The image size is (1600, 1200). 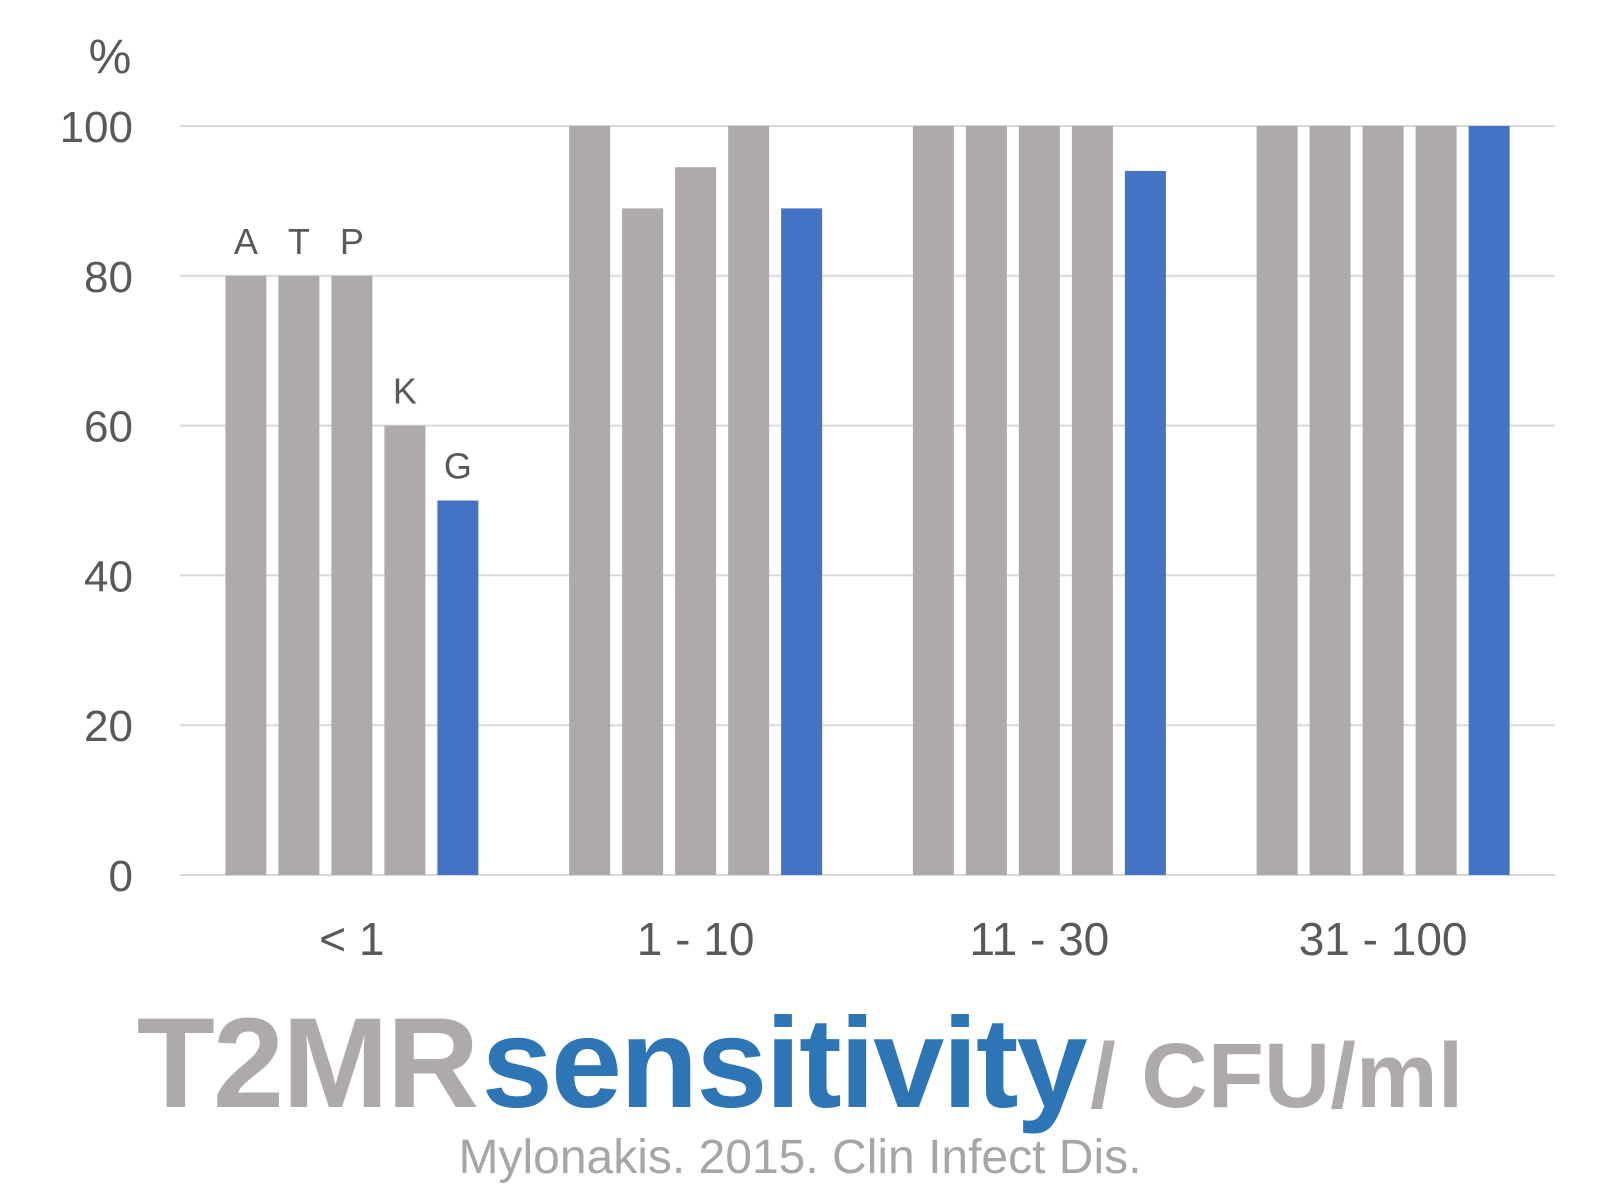 I want to click on series-letter-k: K, so click(x=405, y=391).